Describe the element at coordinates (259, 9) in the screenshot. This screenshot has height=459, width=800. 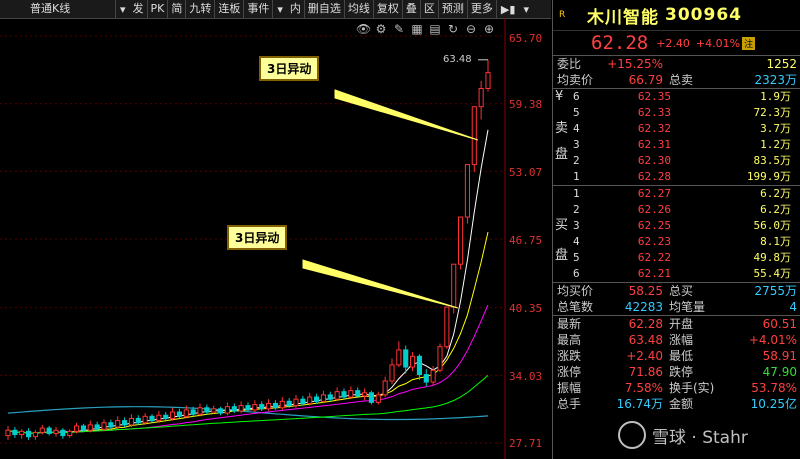
I see `toolbar-item-events: 事件` at that location.